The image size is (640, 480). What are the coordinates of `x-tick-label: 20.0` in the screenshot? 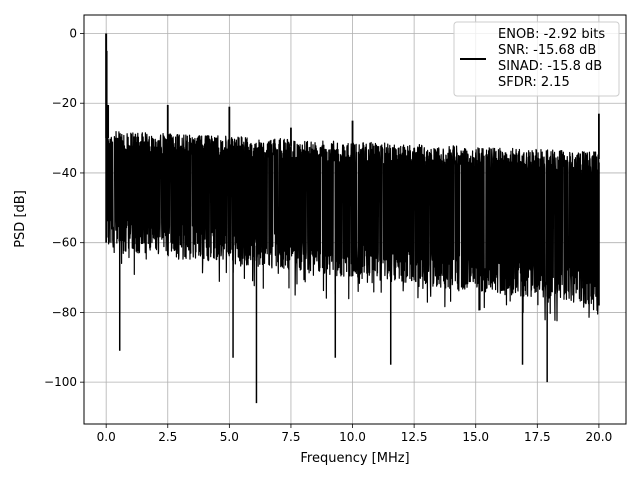 It's located at (599, 437).